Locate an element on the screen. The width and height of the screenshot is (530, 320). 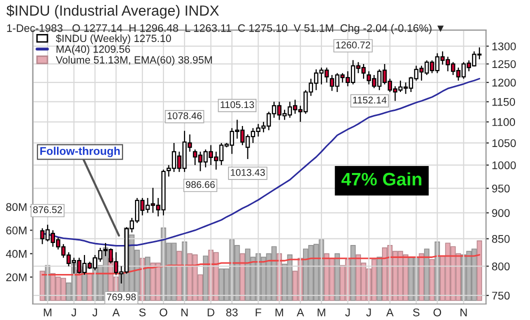
annotation: 1078.46 is located at coordinates (185, 116).